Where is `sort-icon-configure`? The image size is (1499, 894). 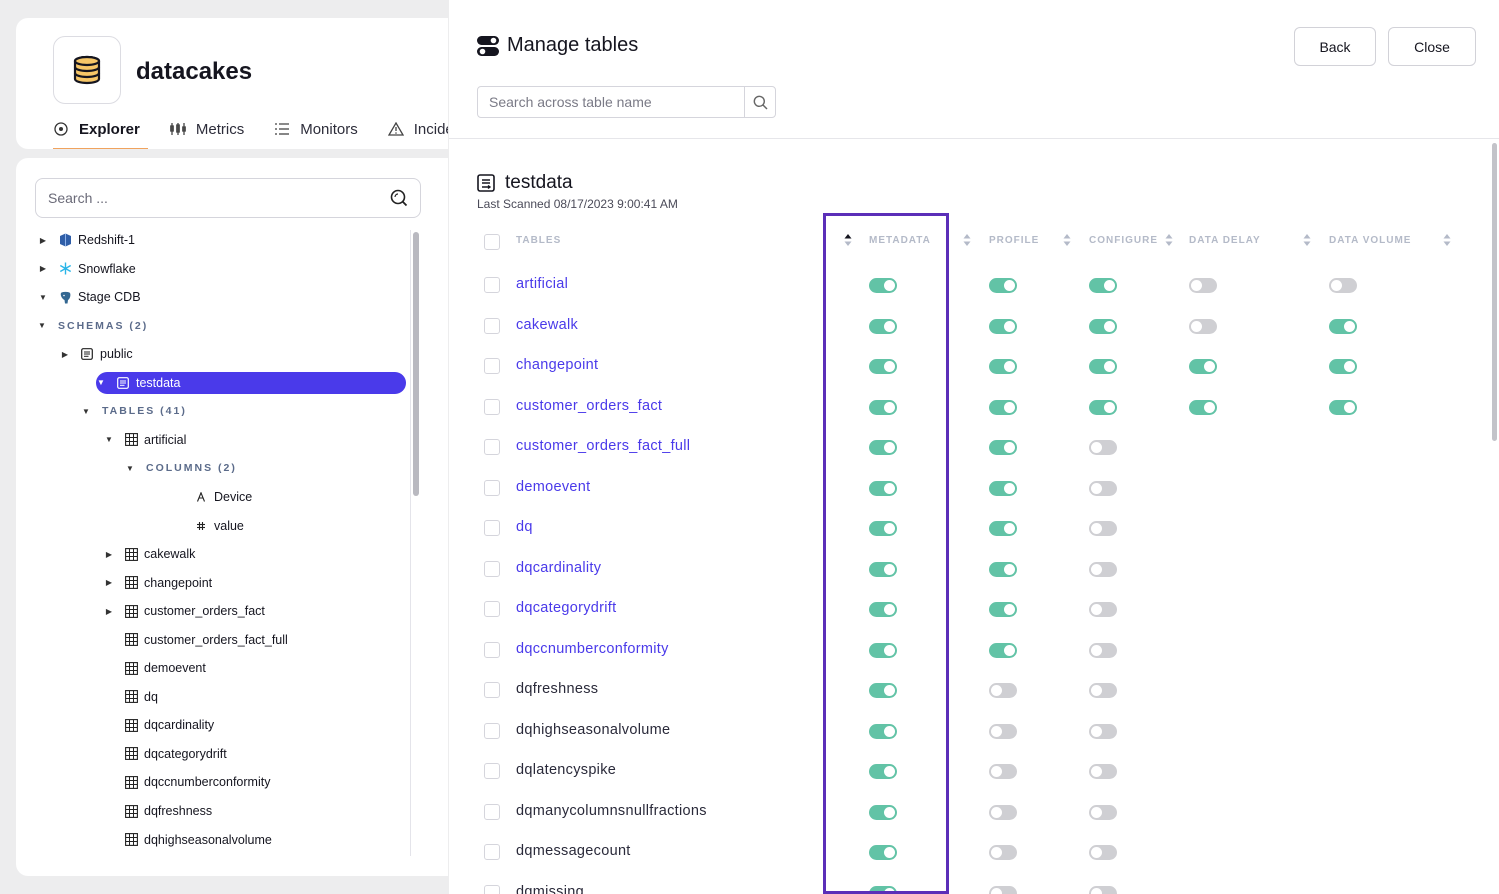 sort-icon-configure is located at coordinates (1067, 240).